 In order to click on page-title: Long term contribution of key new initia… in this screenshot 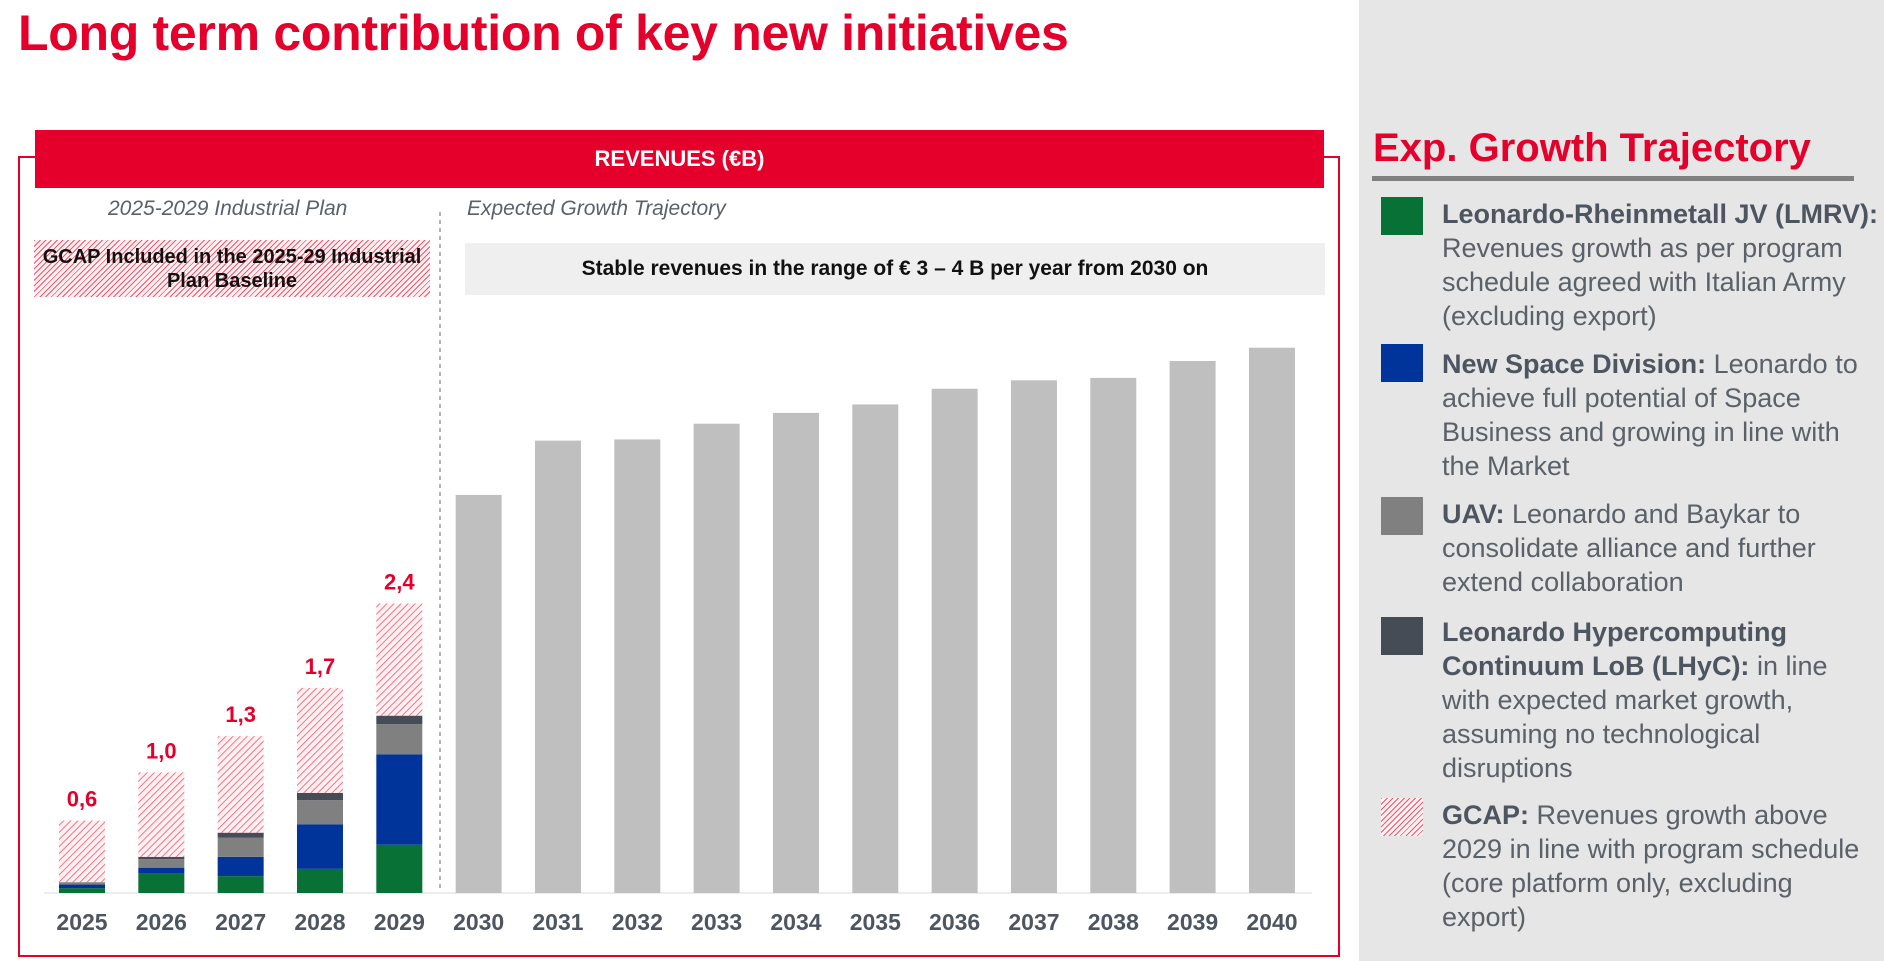, I will do `click(543, 33)`.